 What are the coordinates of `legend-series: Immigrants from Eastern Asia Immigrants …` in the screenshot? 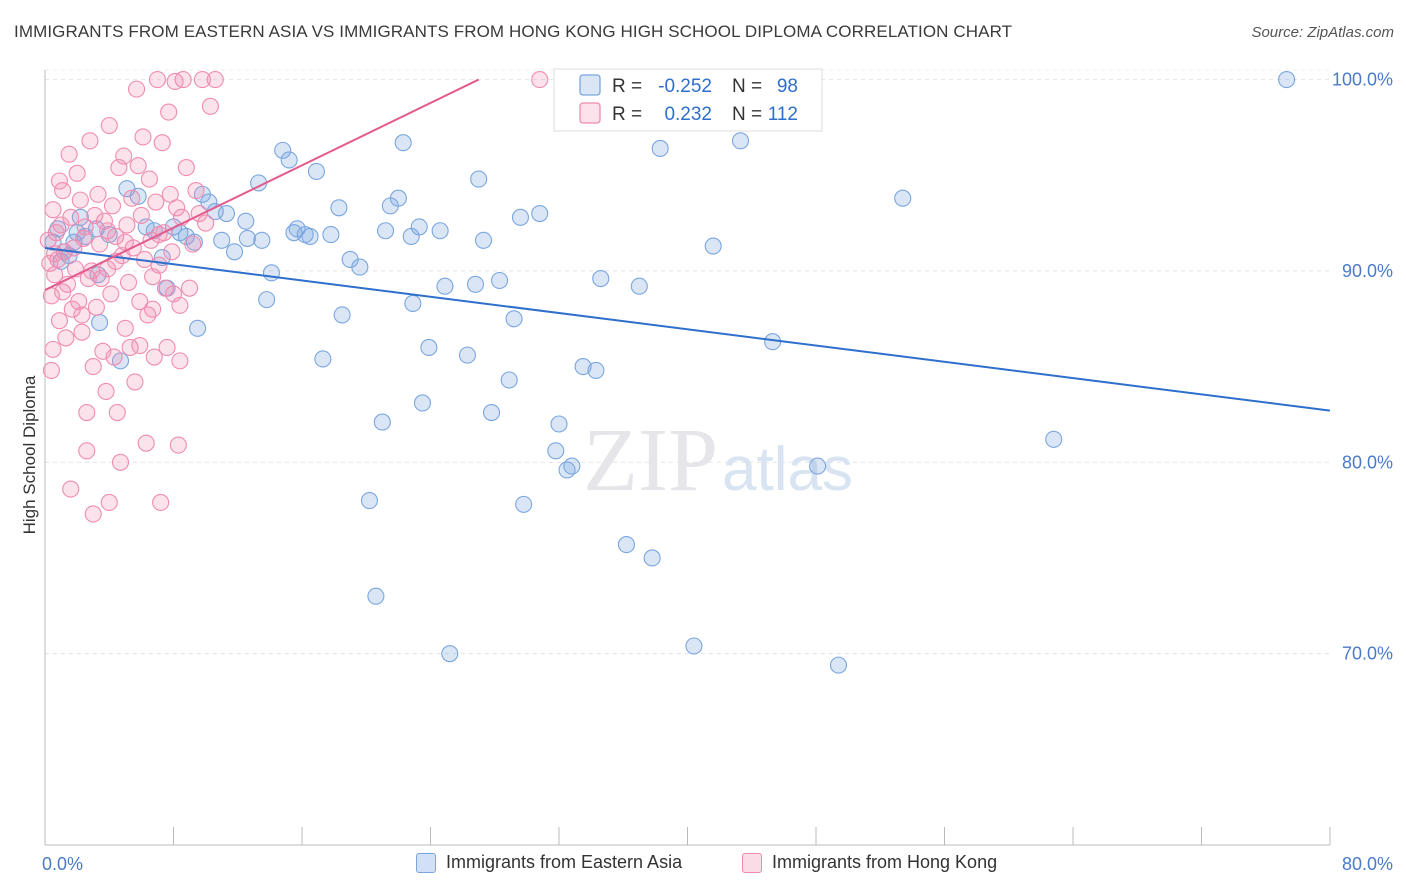 It's located at (703, 865).